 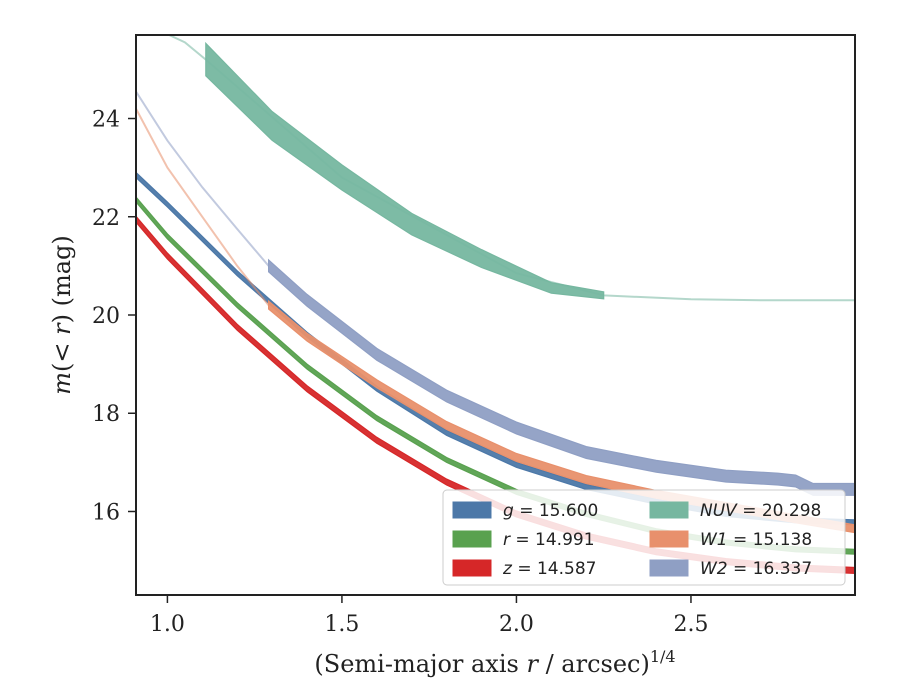 What do you see at coordinates (62, 315) in the screenshot?
I see `y-axis-label: m(< r) (mag)` at bounding box center [62, 315].